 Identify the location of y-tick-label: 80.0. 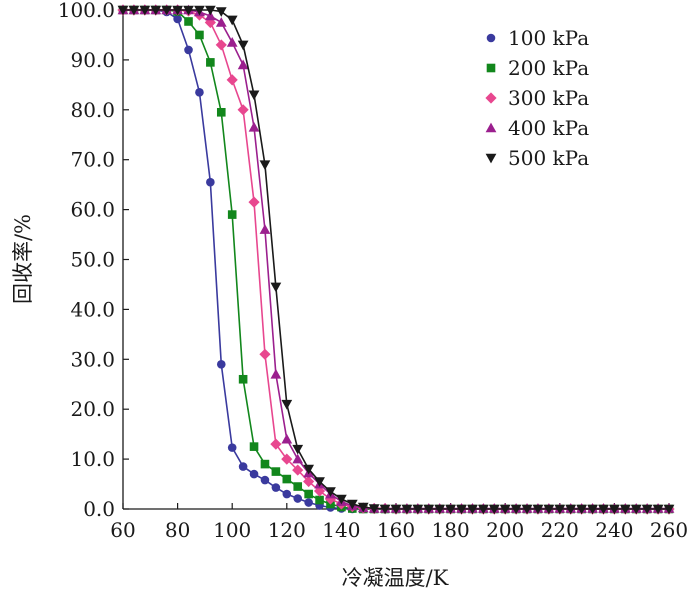
(92, 110).